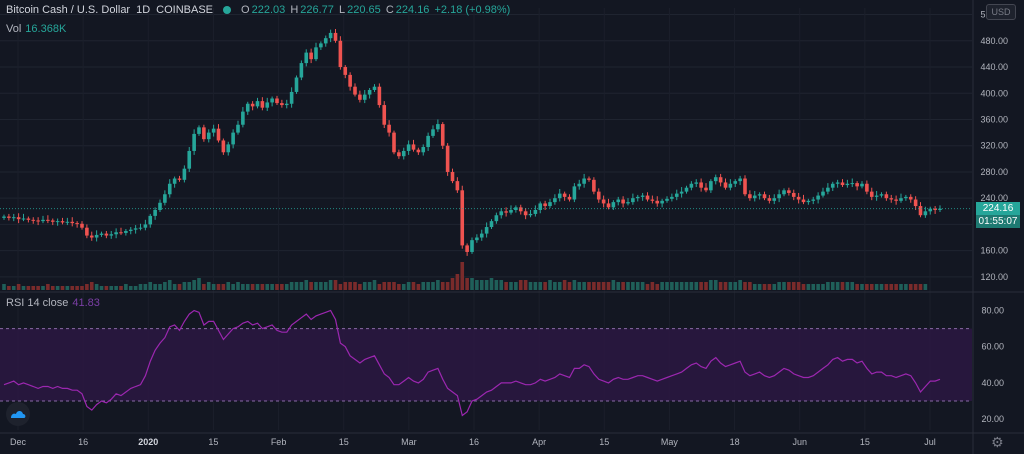 Image resolution: width=1024 pixels, height=454 pixels. I want to click on price-tick-label: 240.00, so click(994, 198).